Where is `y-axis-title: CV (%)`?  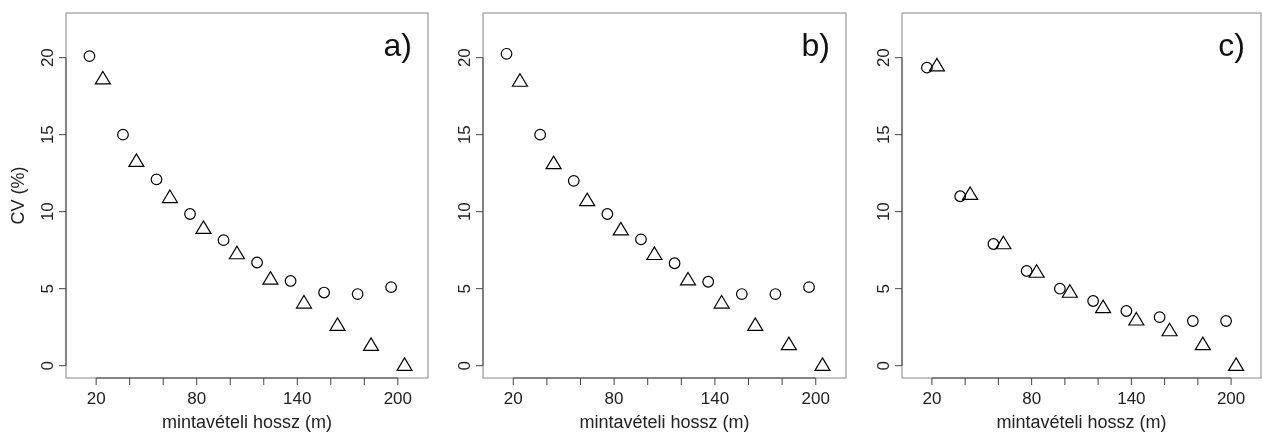 y-axis-title: CV (%) is located at coordinates (18, 195).